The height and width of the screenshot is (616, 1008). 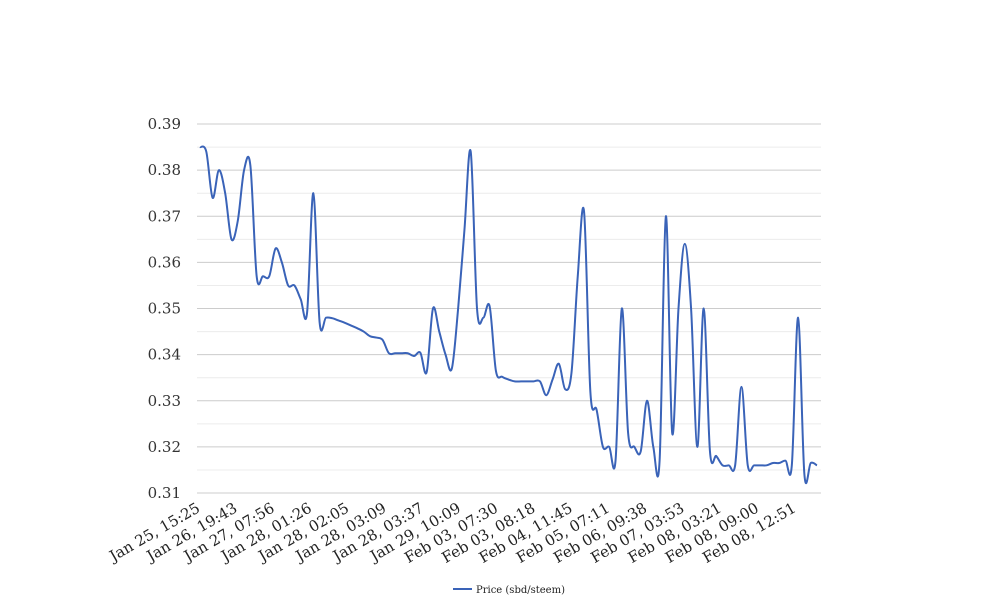 I want to click on y-tick-label: 0.33, so click(x=164, y=401).